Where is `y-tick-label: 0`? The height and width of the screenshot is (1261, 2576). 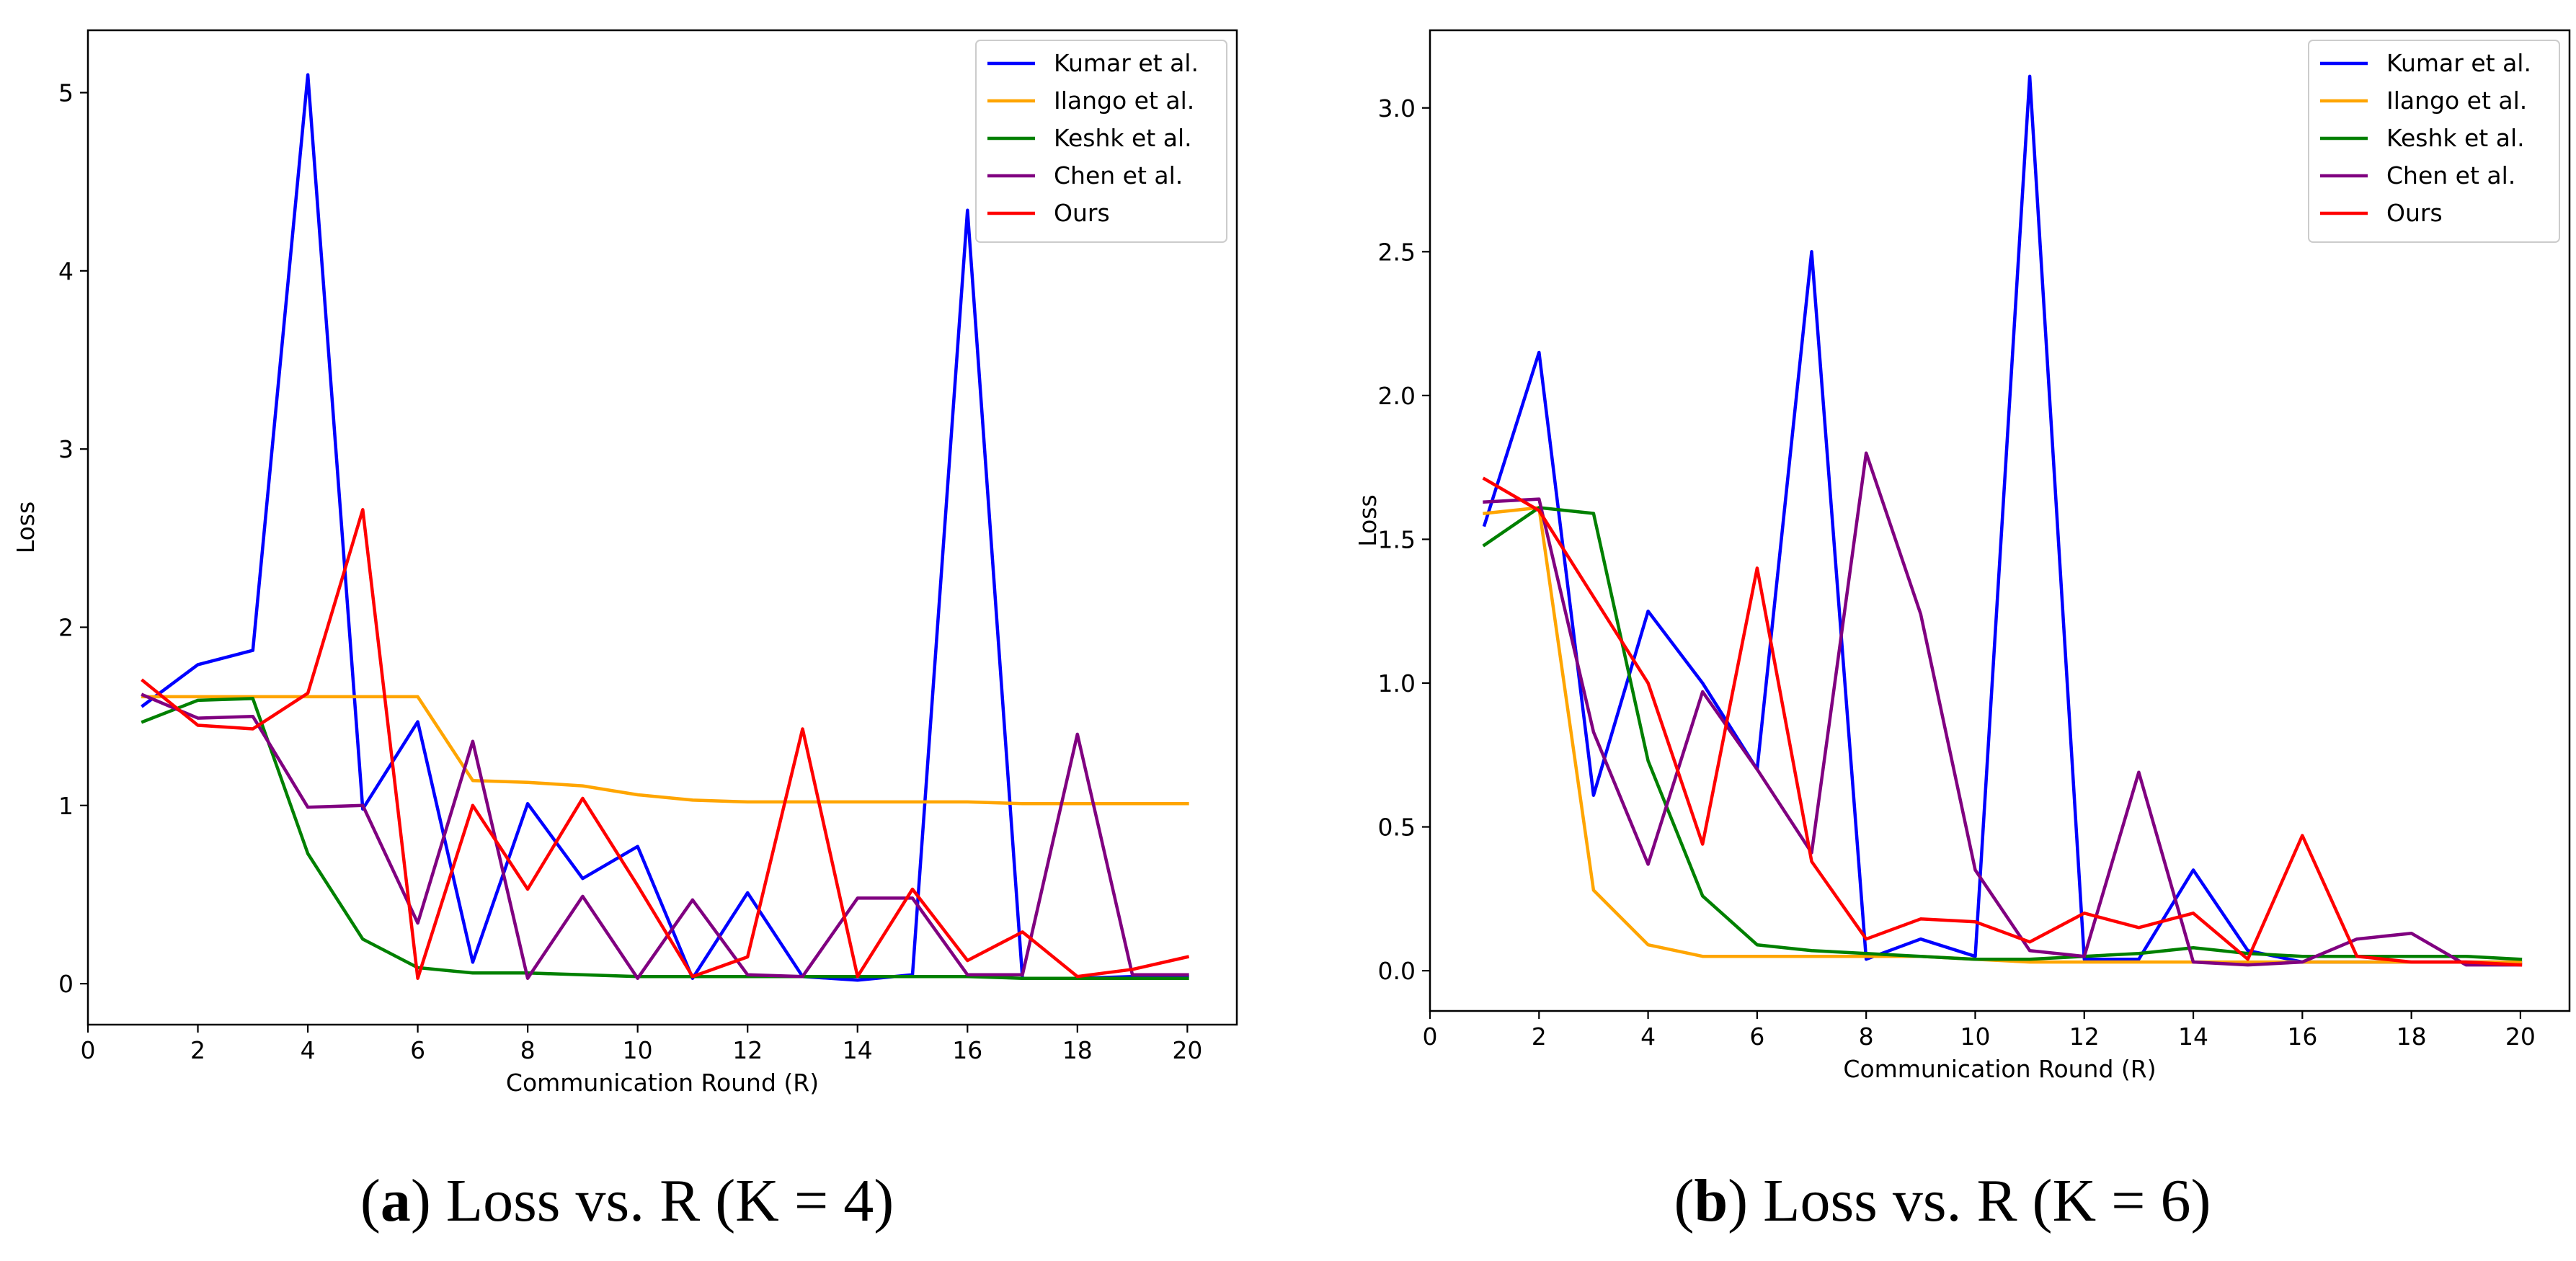
y-tick-label: 0 is located at coordinates (66, 984).